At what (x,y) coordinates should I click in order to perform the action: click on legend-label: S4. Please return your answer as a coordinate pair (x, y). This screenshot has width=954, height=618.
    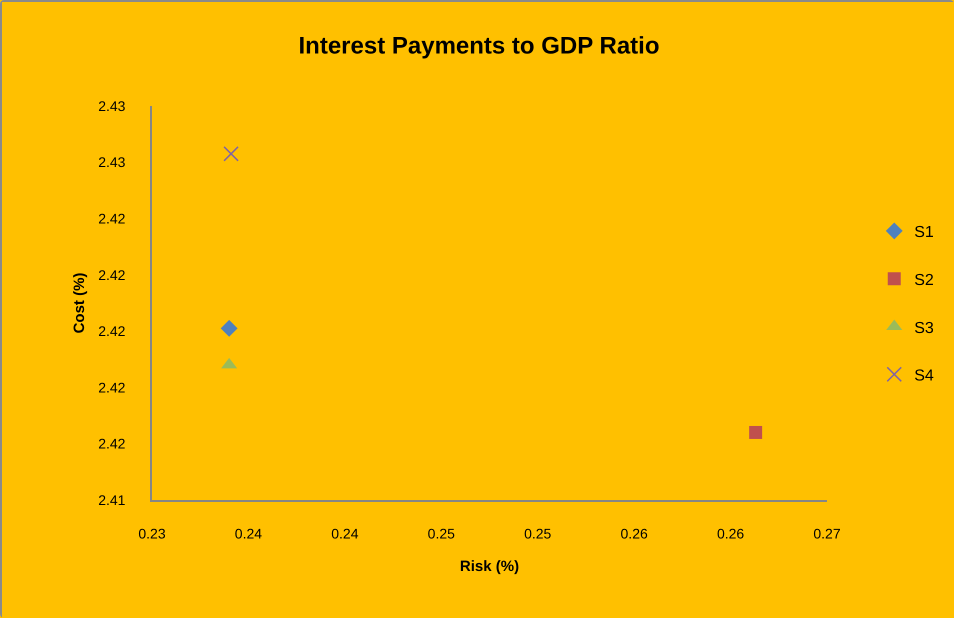
    Looking at the image, I should click on (924, 376).